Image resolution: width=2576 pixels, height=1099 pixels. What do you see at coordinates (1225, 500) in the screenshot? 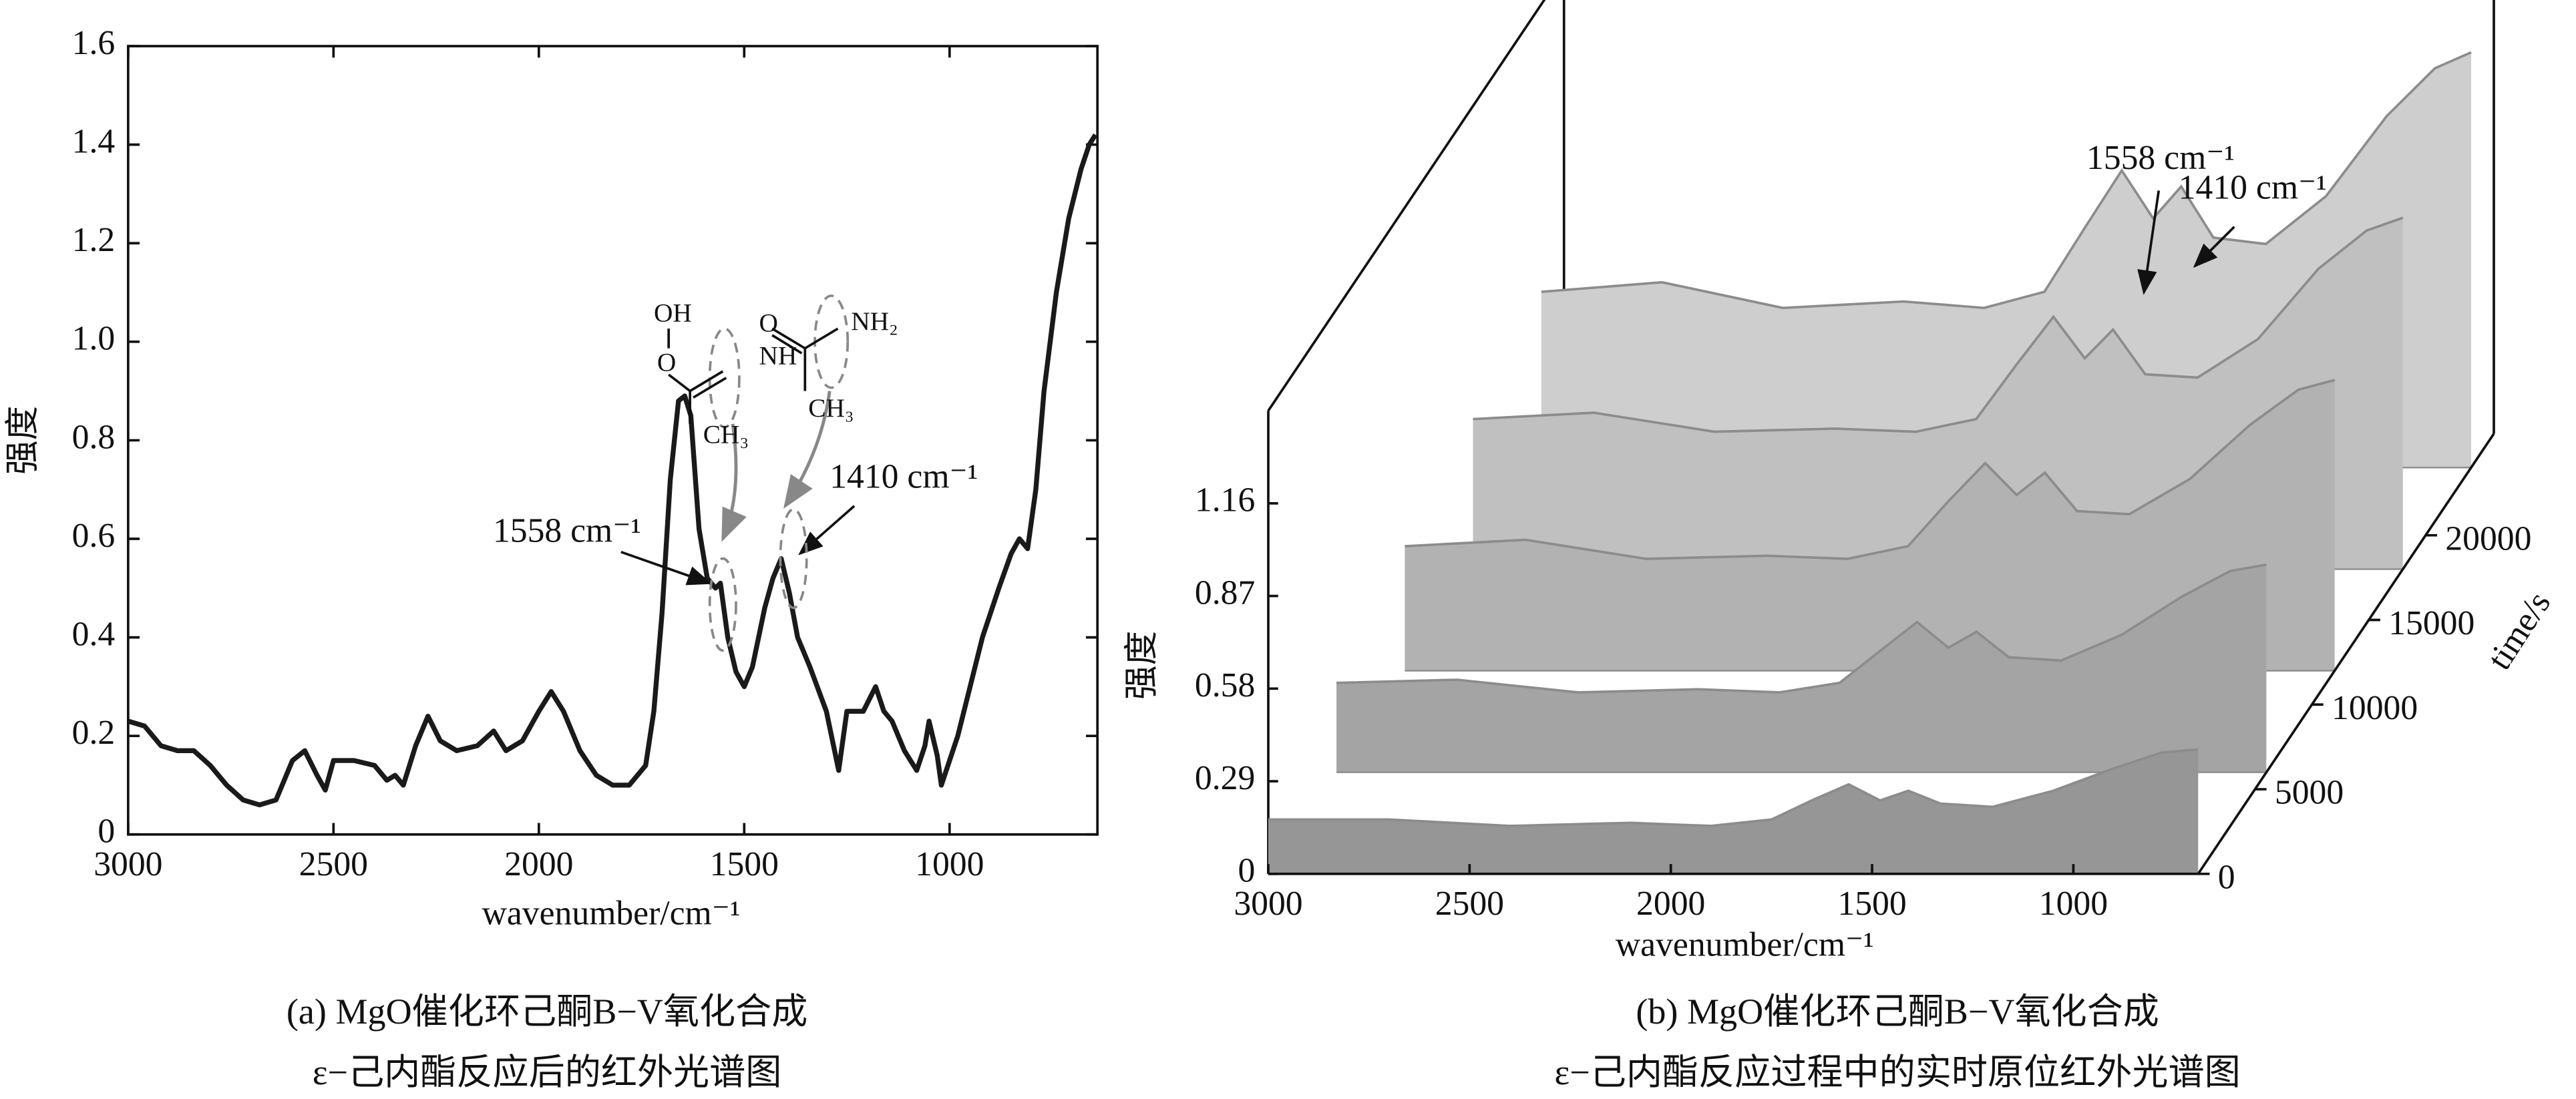
I see `y-tick-label: 1.16` at bounding box center [1225, 500].